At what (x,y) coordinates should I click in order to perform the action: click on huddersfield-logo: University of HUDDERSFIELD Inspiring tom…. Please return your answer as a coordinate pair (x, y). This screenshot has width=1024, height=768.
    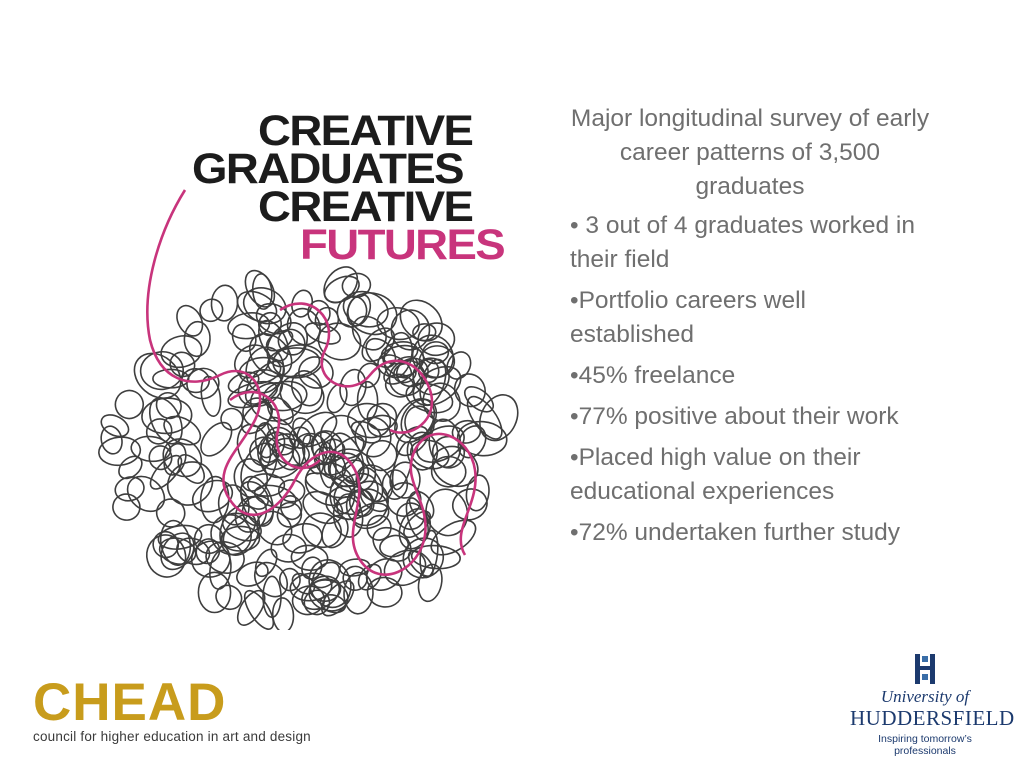
    Looking at the image, I should click on (932, 704).